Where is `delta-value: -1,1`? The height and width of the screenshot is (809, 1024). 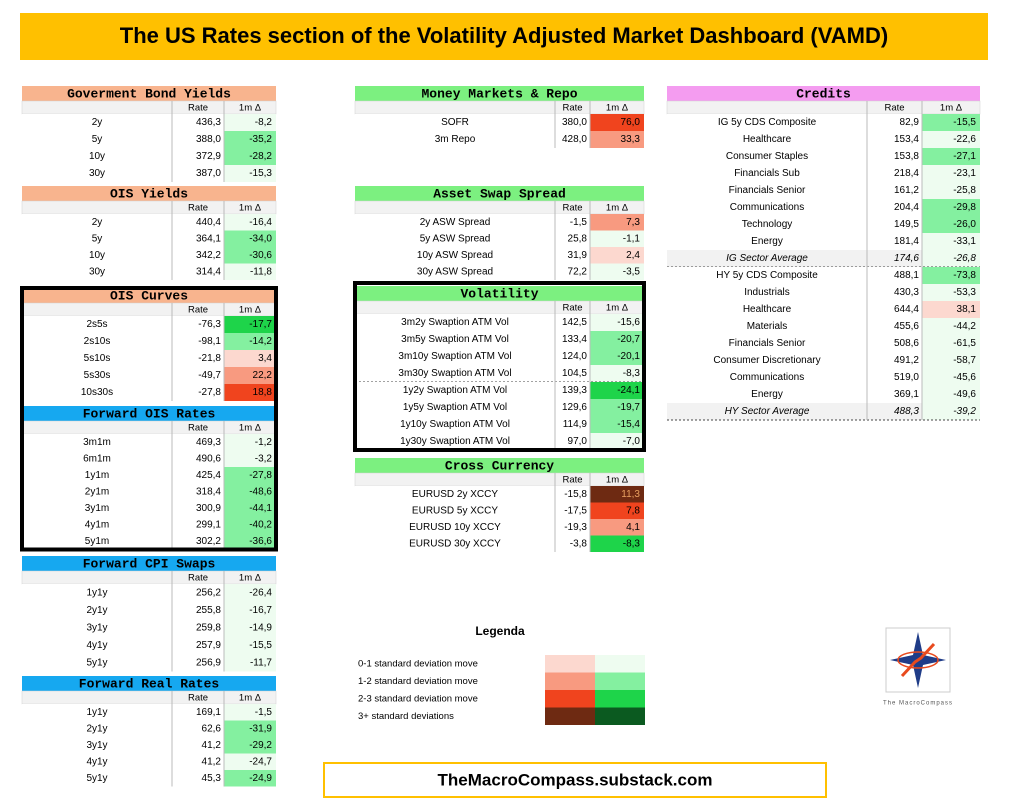
delta-value: -1,1 is located at coordinates (632, 238).